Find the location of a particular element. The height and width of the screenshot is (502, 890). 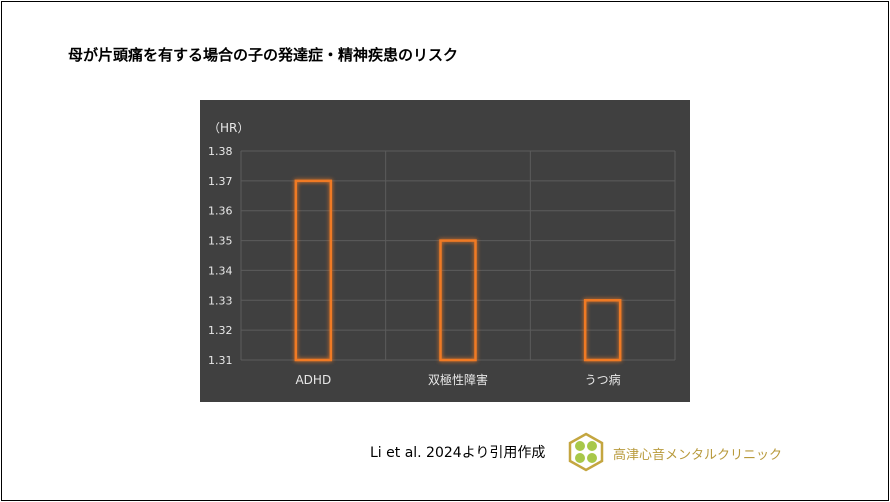

y-tick-label: 1.32 is located at coordinates (220, 330).